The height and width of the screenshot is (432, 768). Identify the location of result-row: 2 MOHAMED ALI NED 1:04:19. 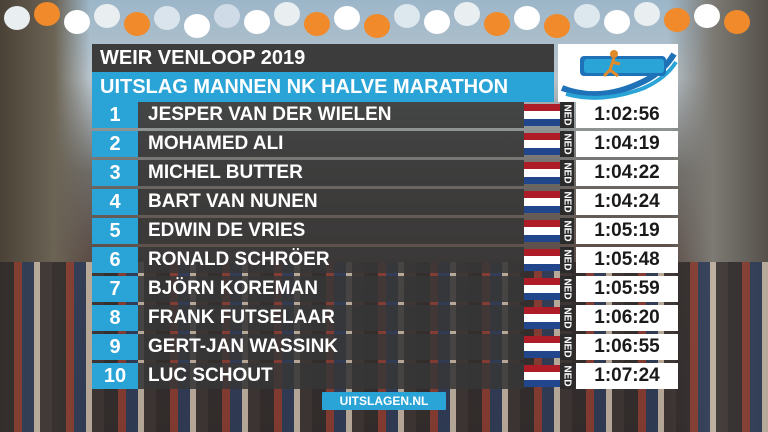
(385, 144).